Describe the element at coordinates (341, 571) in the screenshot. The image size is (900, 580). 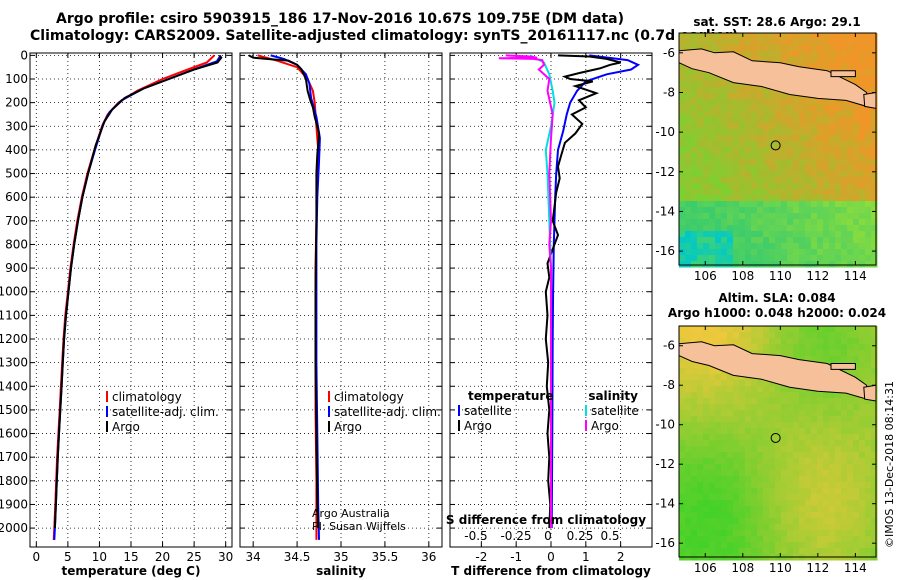
I see `x-axis-label: salinity` at that location.